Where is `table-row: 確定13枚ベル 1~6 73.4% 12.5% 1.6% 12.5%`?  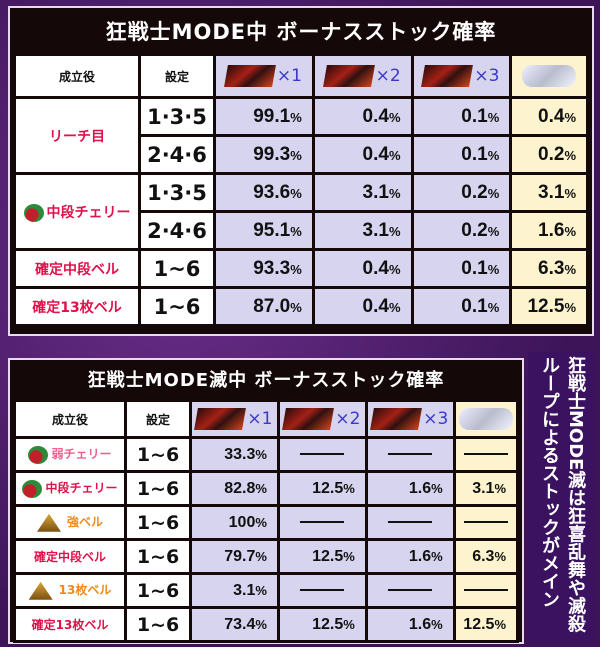
table-row: 確定13枚ベル 1~6 73.4% 12.5% 1.6% 12.5% is located at coordinates (266, 624).